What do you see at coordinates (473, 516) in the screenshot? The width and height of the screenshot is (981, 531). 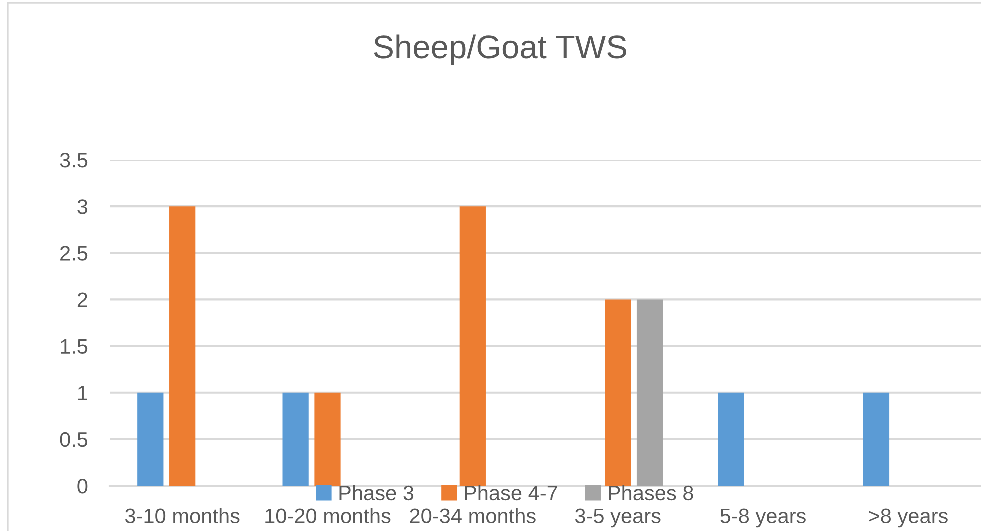 I see `x-tick-label: 20-34 months` at bounding box center [473, 516].